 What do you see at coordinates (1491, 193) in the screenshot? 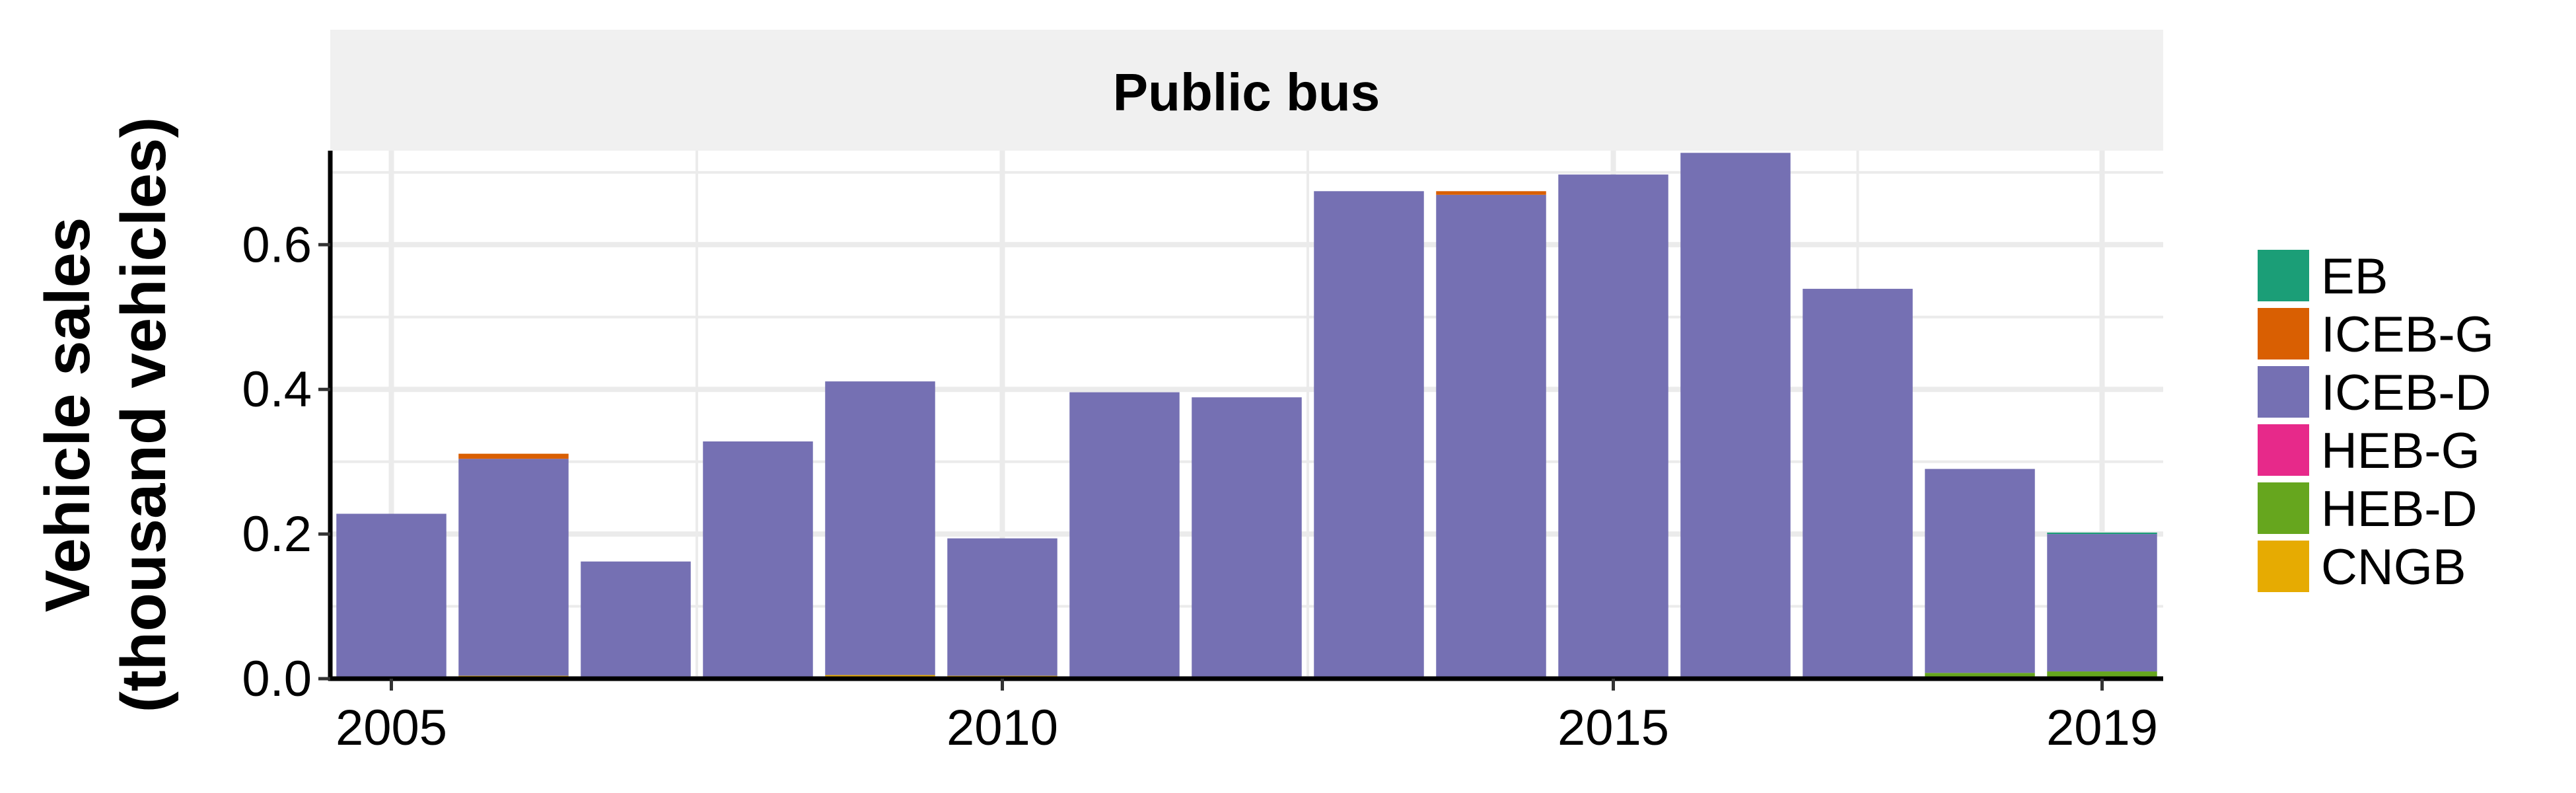
I see `bar-segment-iceb-g-2014` at bounding box center [1491, 193].